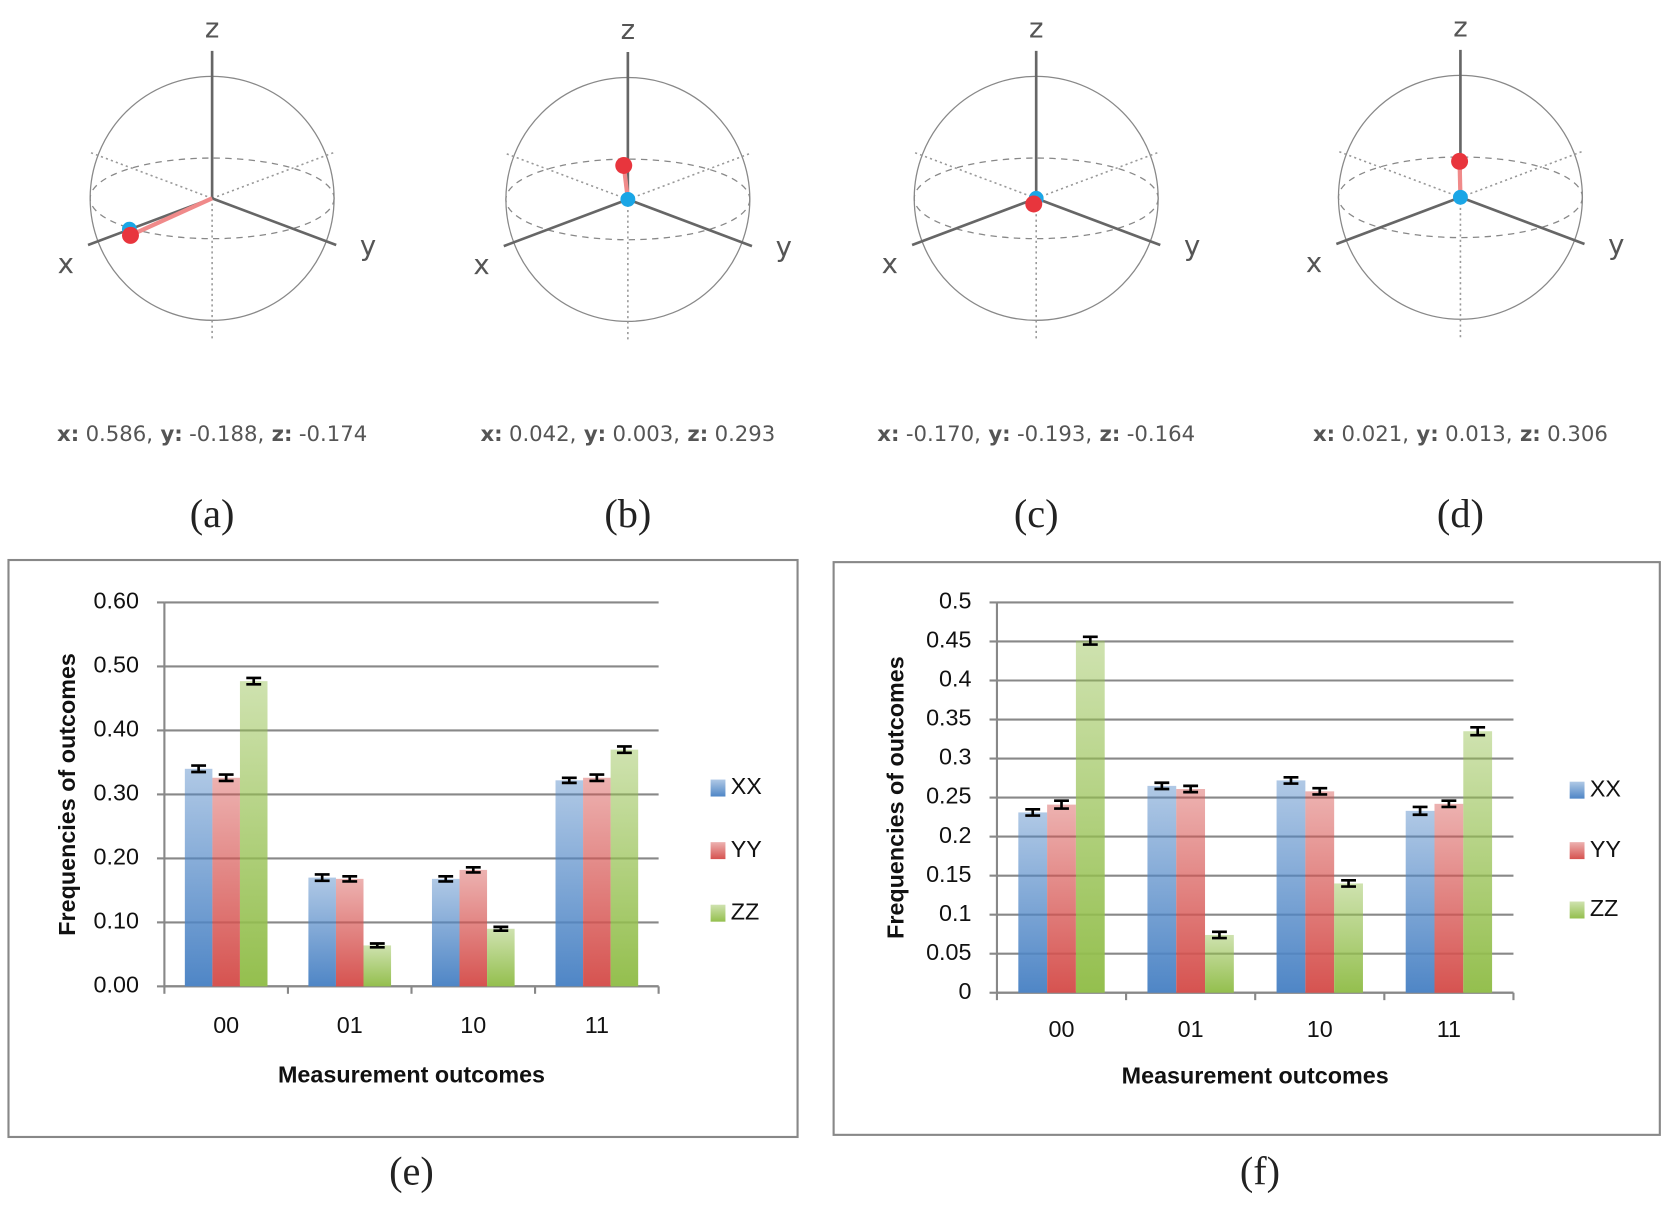 This screenshot has width=1663, height=1207. Describe the element at coordinates (955, 835) in the screenshot. I see `y-tick-label: 0.2` at that location.